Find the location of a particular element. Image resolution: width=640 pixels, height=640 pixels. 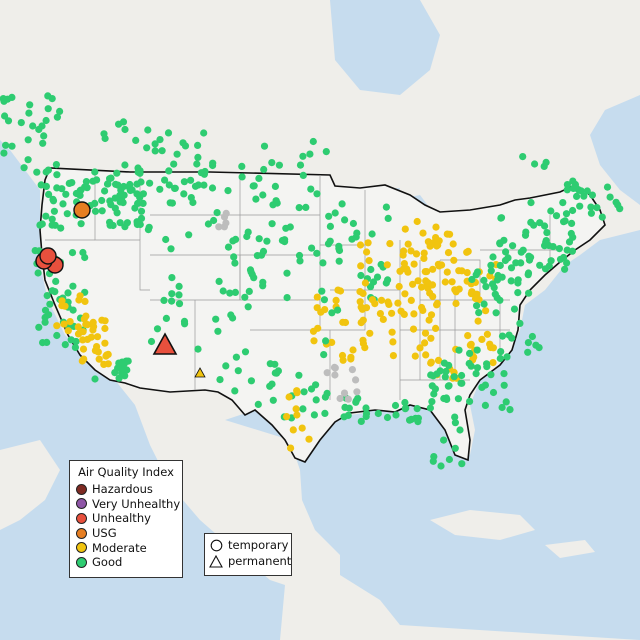

legend-label: Unhealthy is located at coordinates (121, 518).